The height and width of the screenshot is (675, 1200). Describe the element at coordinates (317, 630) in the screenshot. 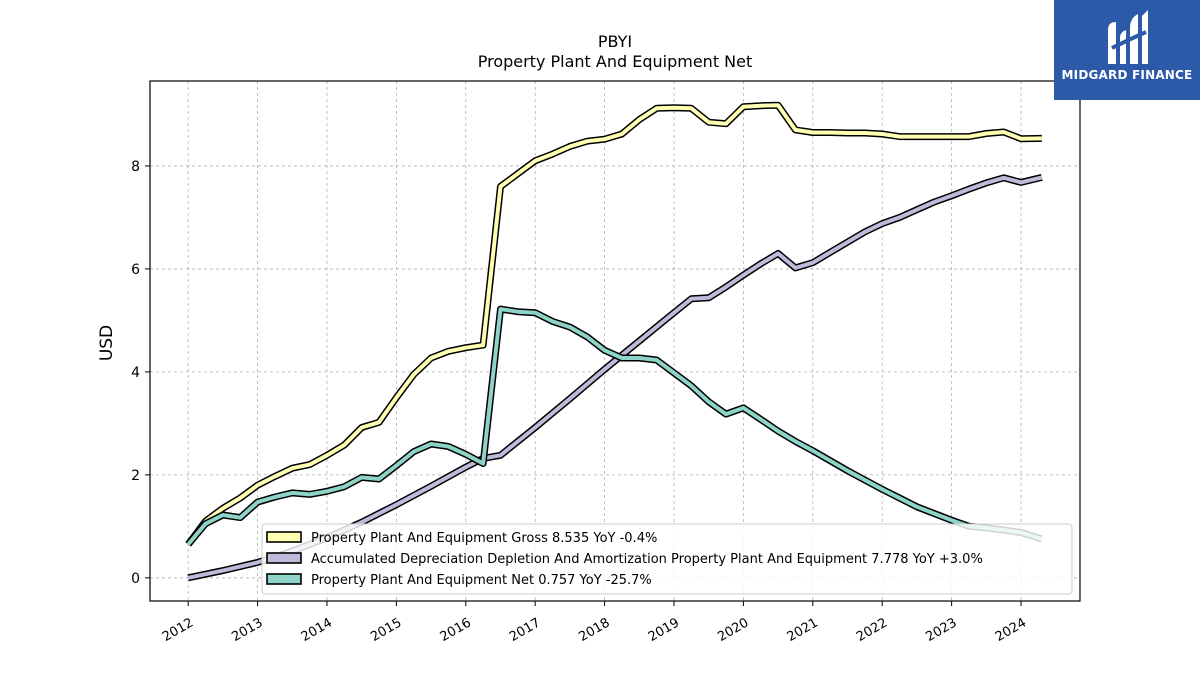

I see `x-tick-label: 2014` at that location.